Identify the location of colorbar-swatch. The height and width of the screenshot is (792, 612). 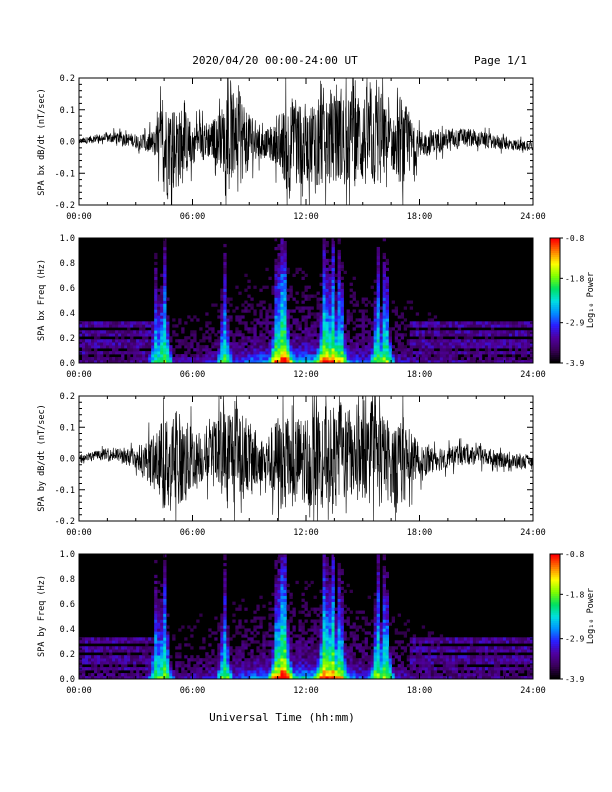
(555, 291).